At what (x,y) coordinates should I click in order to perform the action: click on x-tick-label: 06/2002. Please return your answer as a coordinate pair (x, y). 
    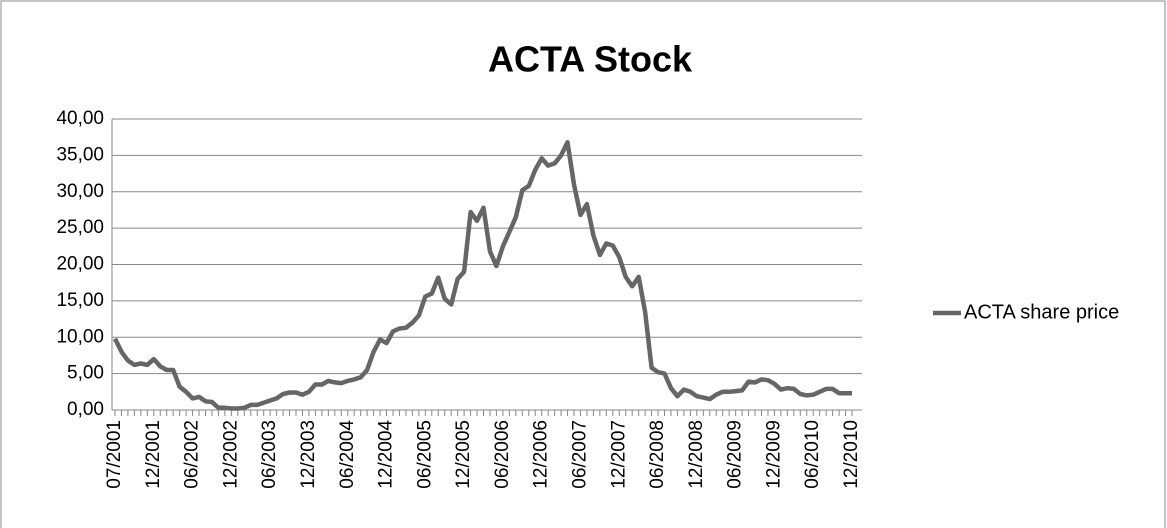
    Looking at the image, I should click on (192, 454).